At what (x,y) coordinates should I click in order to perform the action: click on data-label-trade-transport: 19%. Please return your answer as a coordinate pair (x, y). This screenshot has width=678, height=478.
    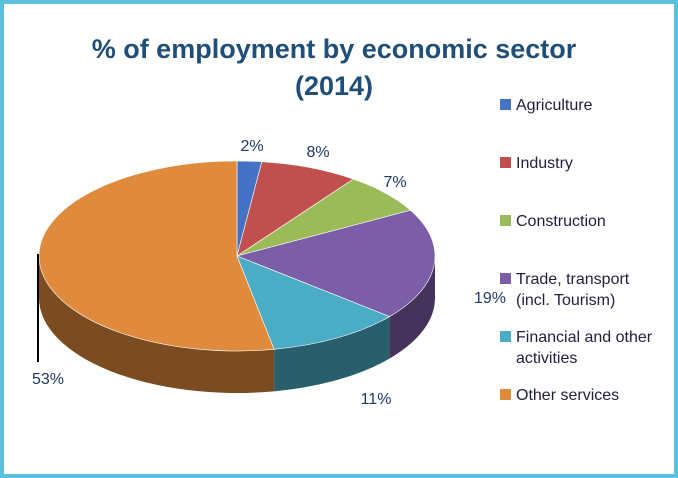
    Looking at the image, I should click on (490, 298).